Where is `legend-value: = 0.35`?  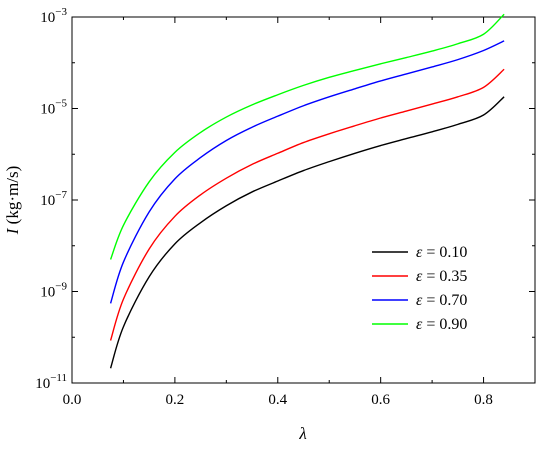 legend-value: = 0.35 is located at coordinates (444, 276).